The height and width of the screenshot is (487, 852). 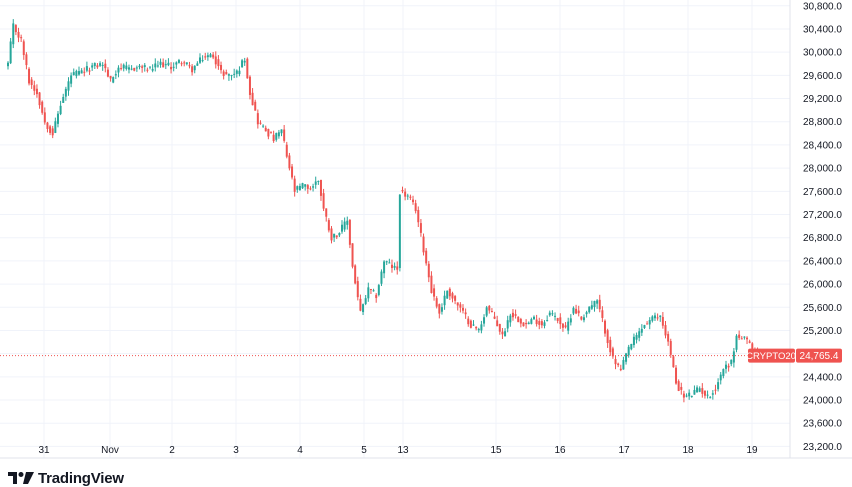 What do you see at coordinates (819, 355) in the screenshot?
I see `last-price-badge-bg` at bounding box center [819, 355].